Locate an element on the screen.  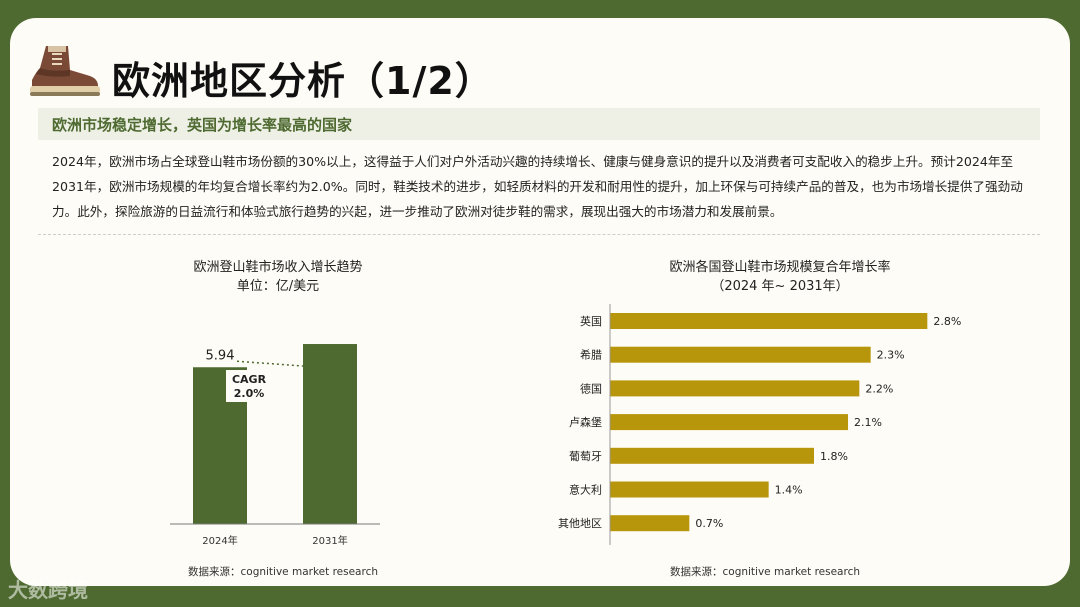
cagr-annotation-value: 2.0% is located at coordinates (249, 393).